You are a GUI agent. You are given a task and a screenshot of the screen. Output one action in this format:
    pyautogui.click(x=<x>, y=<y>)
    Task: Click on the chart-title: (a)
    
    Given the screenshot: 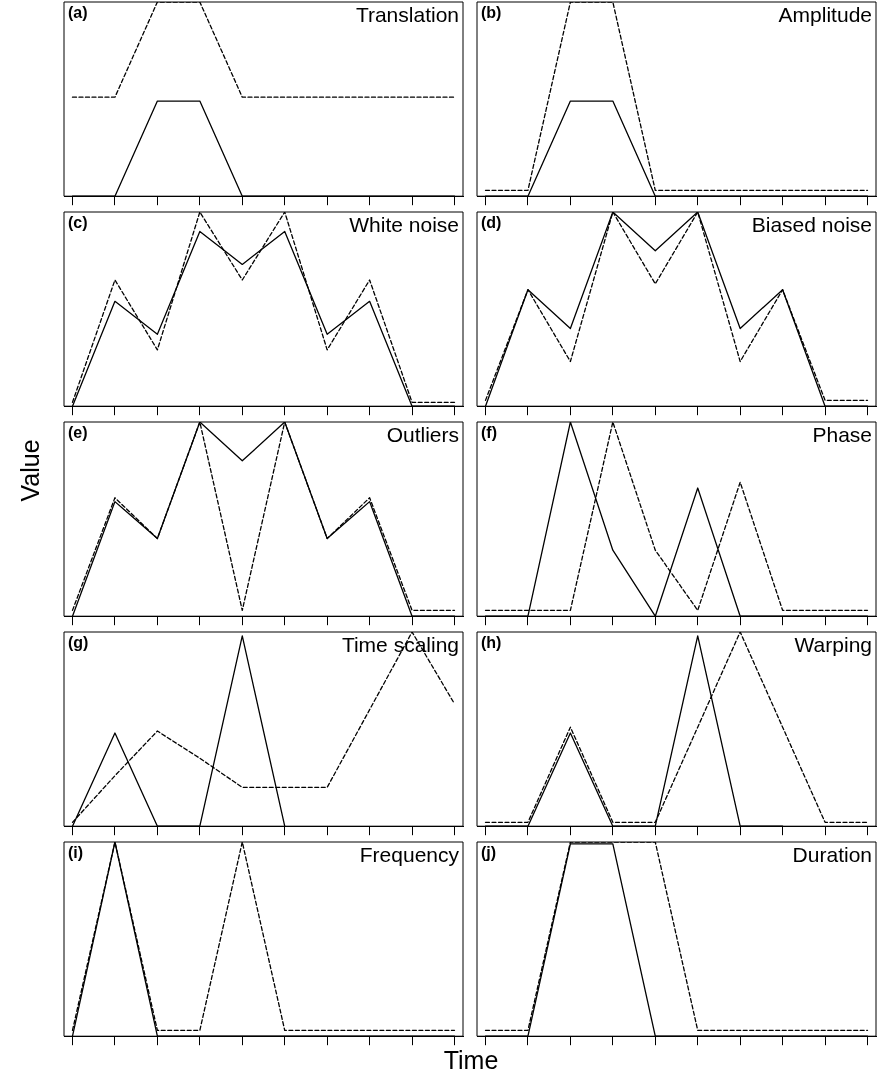 What is the action you would take?
    pyautogui.click(x=78, y=13)
    